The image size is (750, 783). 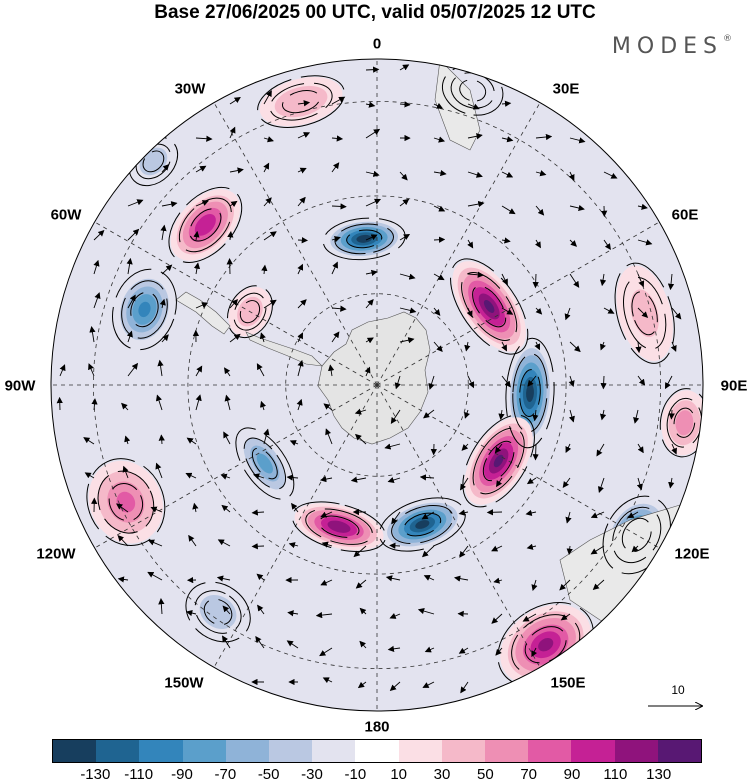 What do you see at coordinates (457, 105) in the screenshot?
I see `africa-tip` at bounding box center [457, 105].